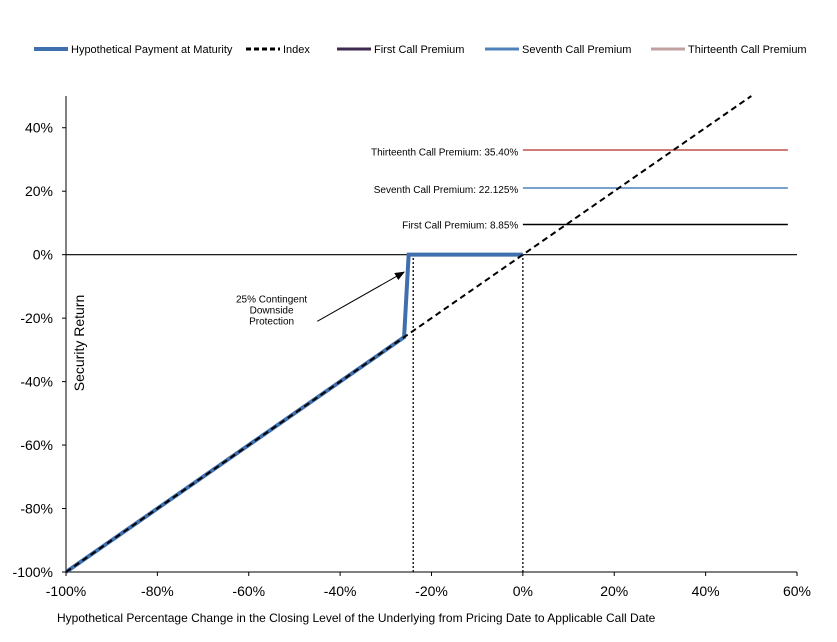 The height and width of the screenshot is (642, 837). What do you see at coordinates (576, 50) in the screenshot?
I see `legend-label: Seventh Call Premium` at bounding box center [576, 50].